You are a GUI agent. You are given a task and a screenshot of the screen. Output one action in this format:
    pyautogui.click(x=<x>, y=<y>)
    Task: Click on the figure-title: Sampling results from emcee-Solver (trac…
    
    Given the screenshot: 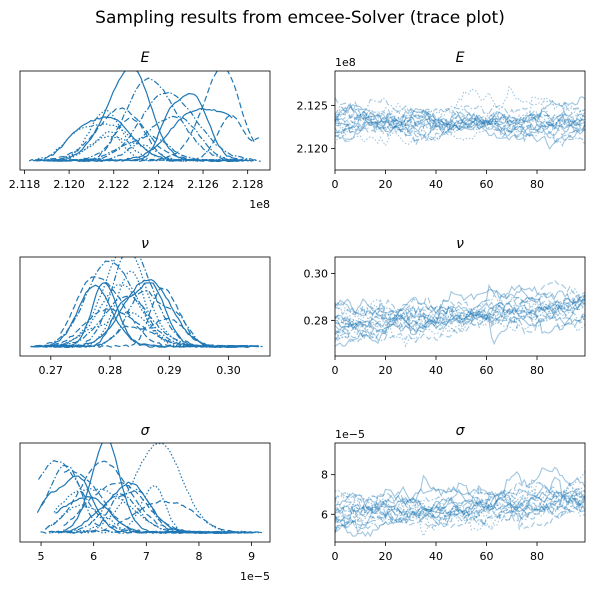 What is the action you would take?
    pyautogui.click(x=300, y=18)
    